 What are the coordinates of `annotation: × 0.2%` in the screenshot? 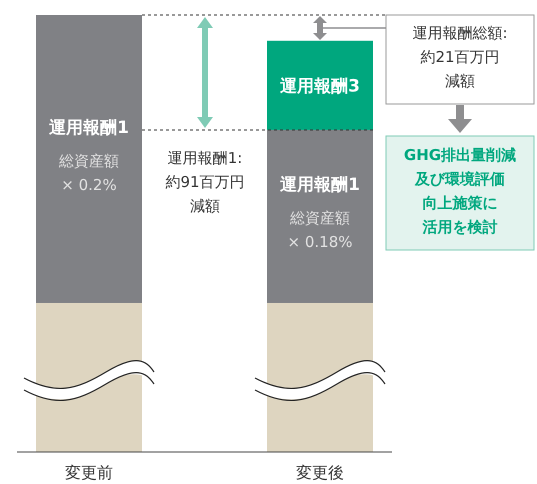 It's located at (89, 185).